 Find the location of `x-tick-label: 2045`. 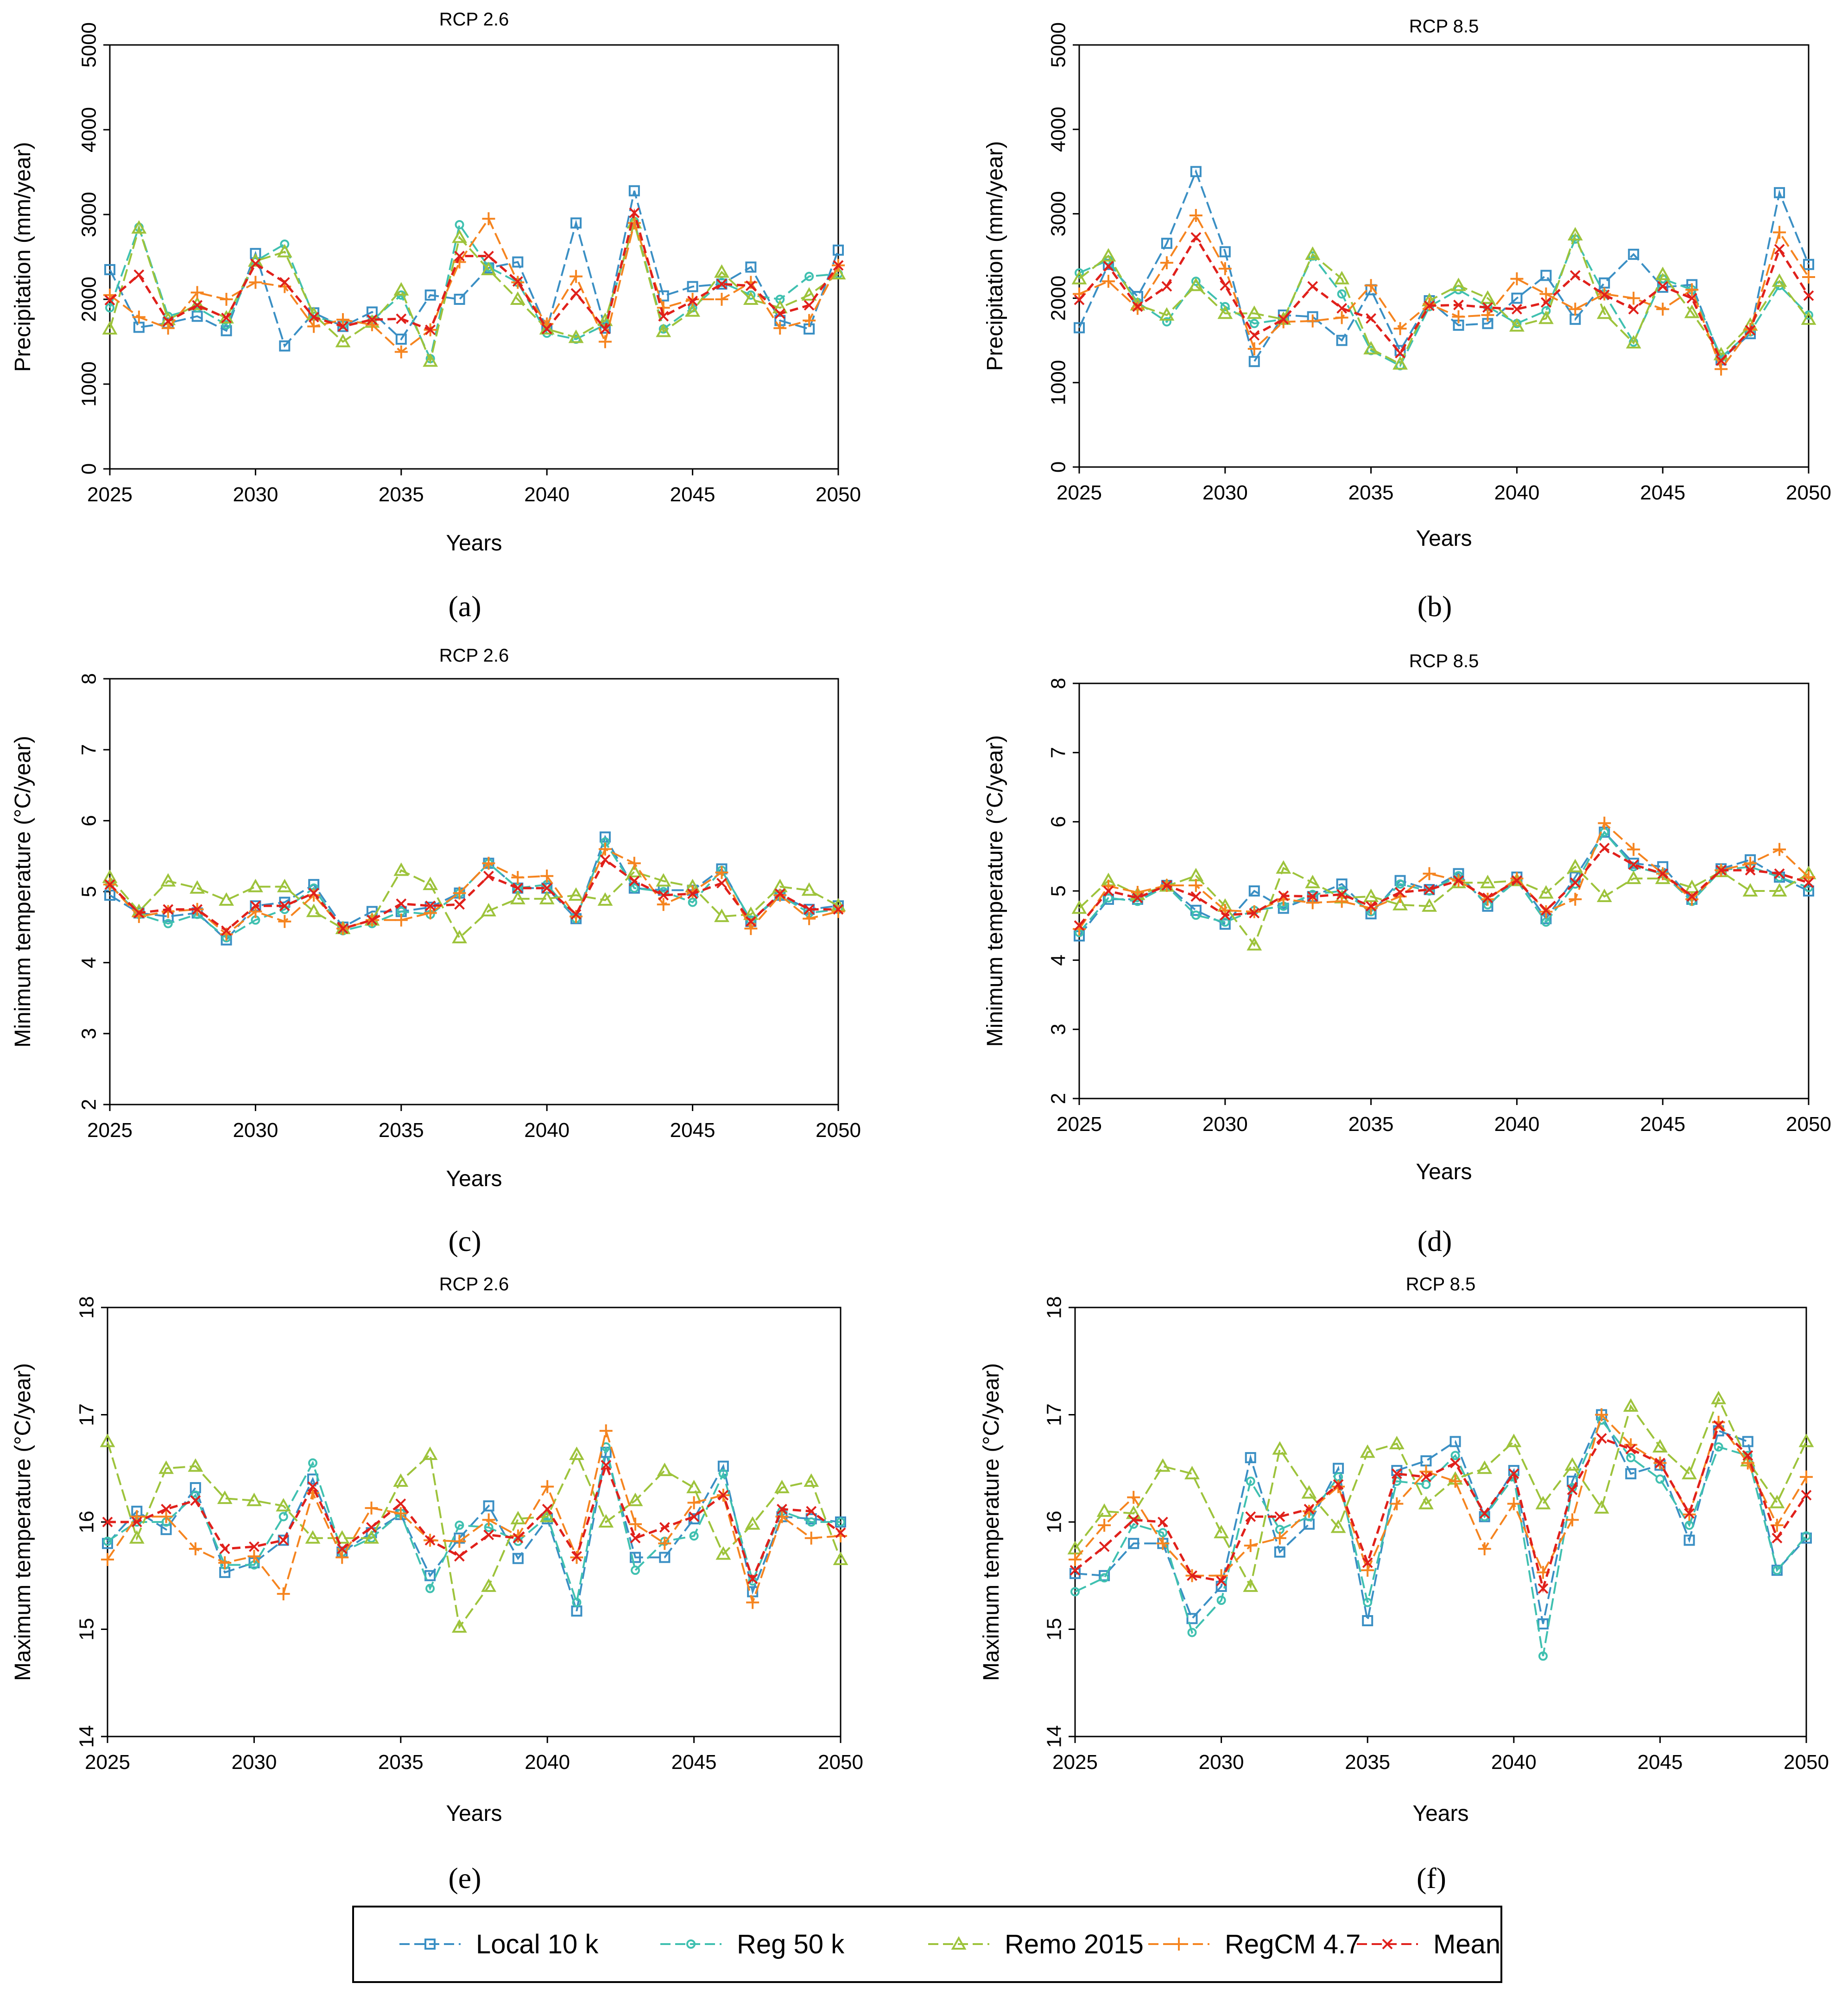

x-tick-label: 2045 is located at coordinates (692, 1130).